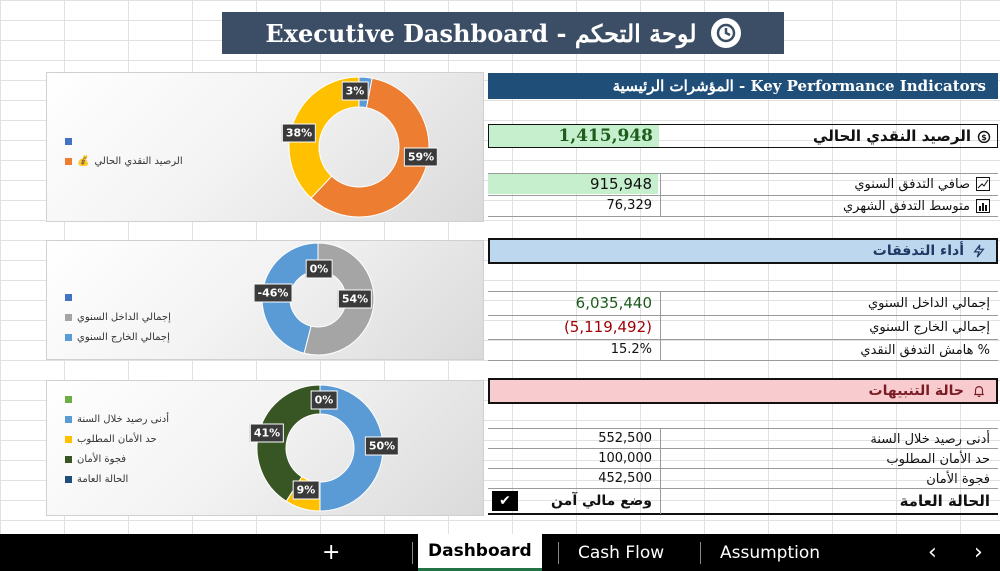 The width and height of the screenshot is (1000, 571). Describe the element at coordinates (944, 501) in the screenshot. I see `status-label: الحالة العامة` at that location.